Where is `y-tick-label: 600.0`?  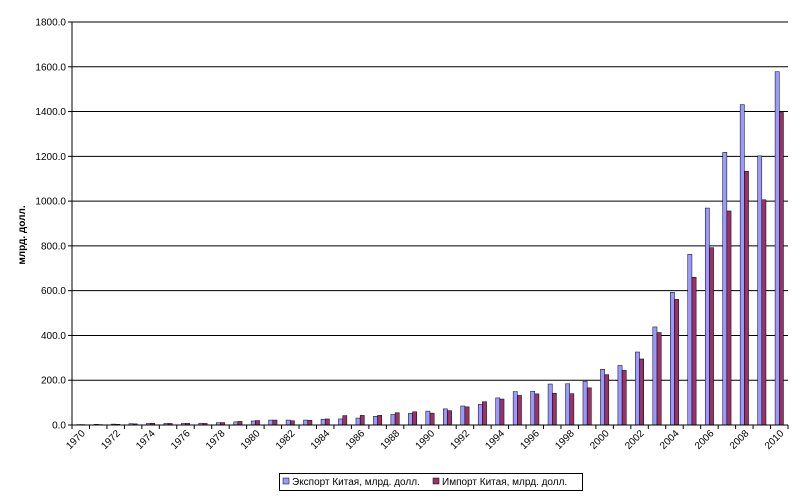
y-tick-label: 600.0 is located at coordinates (53, 291).